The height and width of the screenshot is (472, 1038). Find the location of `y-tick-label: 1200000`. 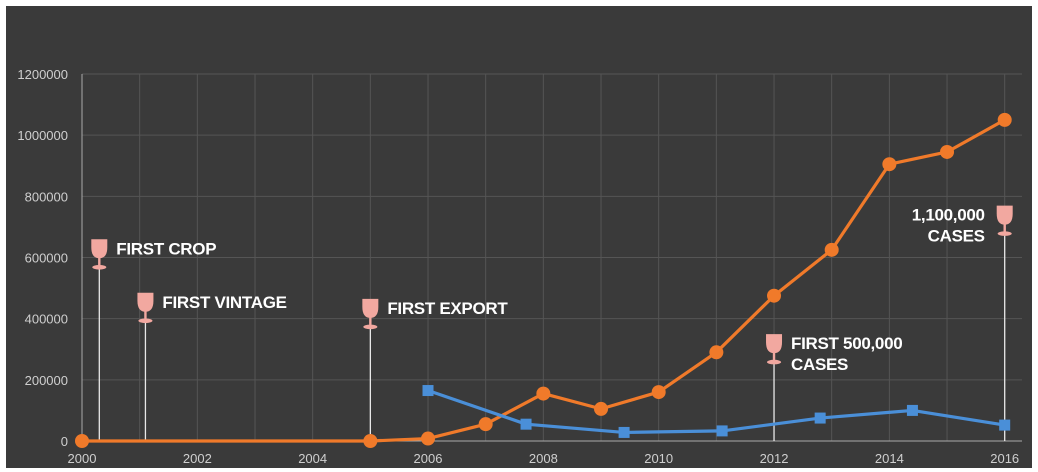

y-tick-label: 1200000 is located at coordinates (42, 74).